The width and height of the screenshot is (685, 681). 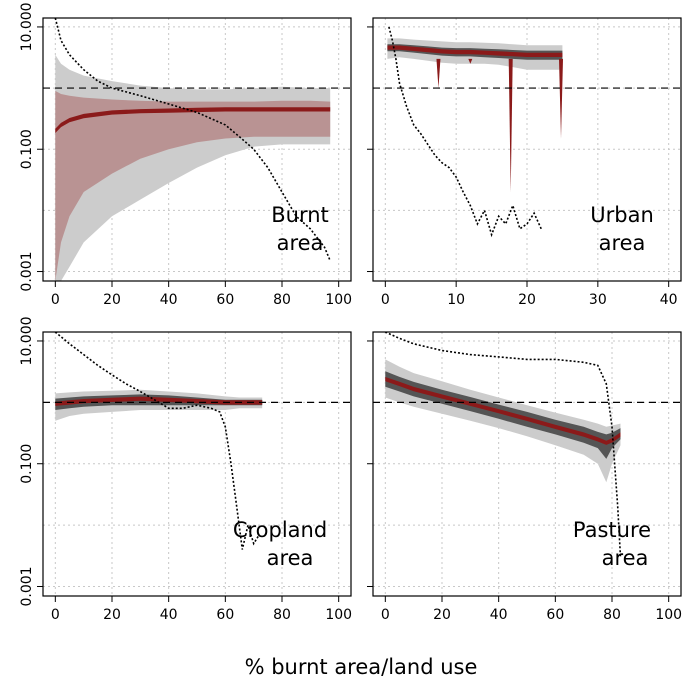 What do you see at coordinates (456, 300) in the screenshot?
I see `x-tick-label: 10` at bounding box center [456, 300].